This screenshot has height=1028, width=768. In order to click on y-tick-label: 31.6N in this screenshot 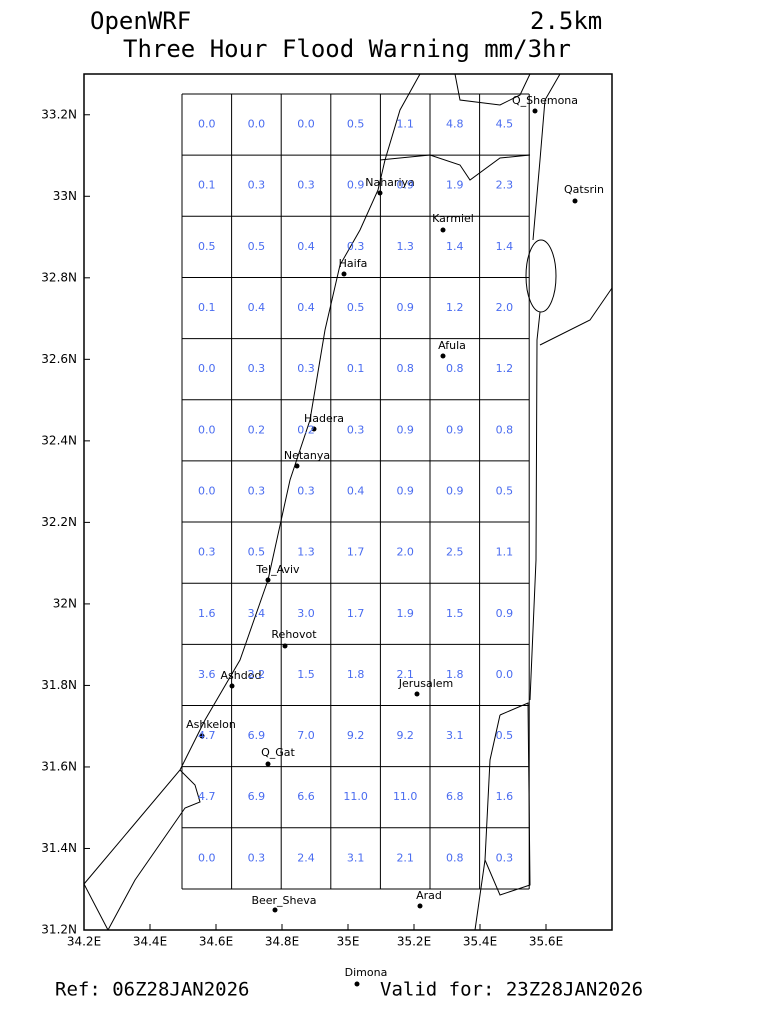, I will do `click(59, 766)`.